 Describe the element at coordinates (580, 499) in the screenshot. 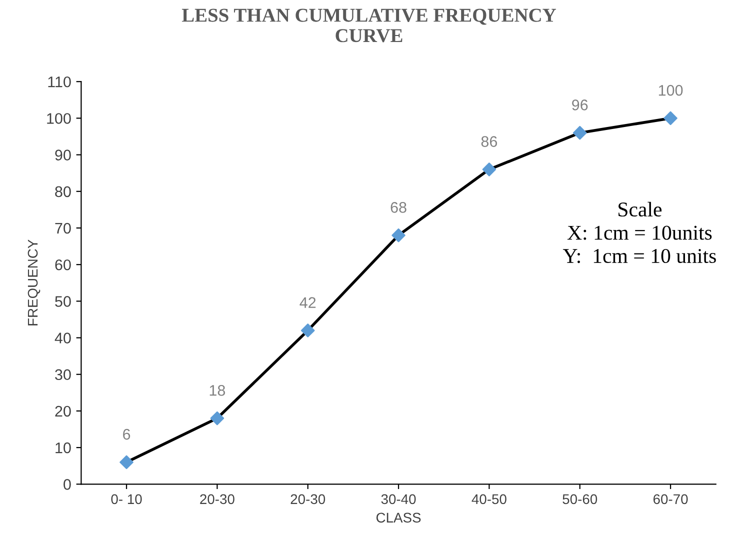

I see `x-tick-label: 50-60` at that location.